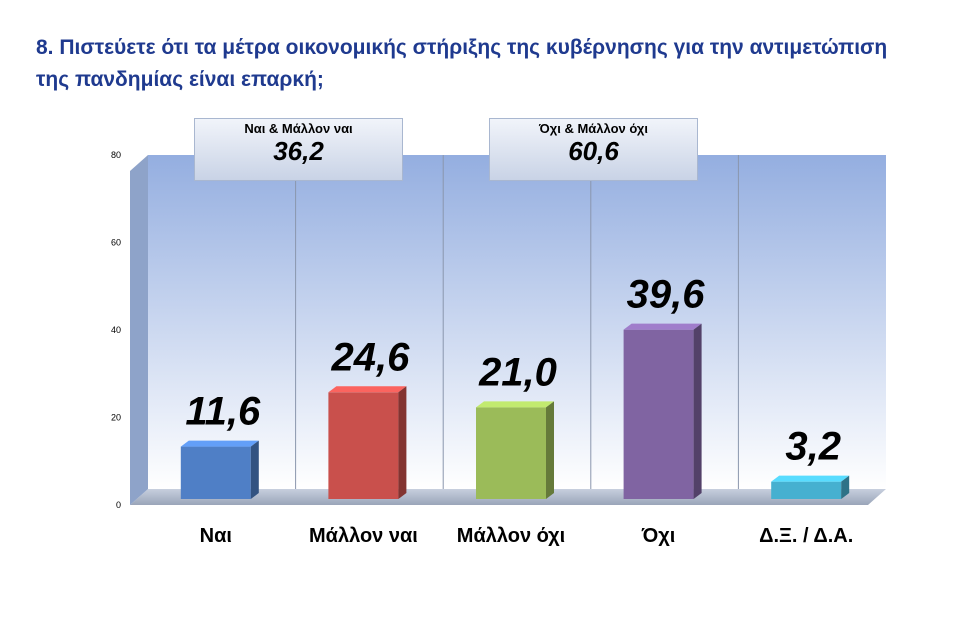 The width and height of the screenshot is (960, 621). Describe the element at coordinates (223, 412) in the screenshot. I see `bar-value-label: 11,6` at that location.